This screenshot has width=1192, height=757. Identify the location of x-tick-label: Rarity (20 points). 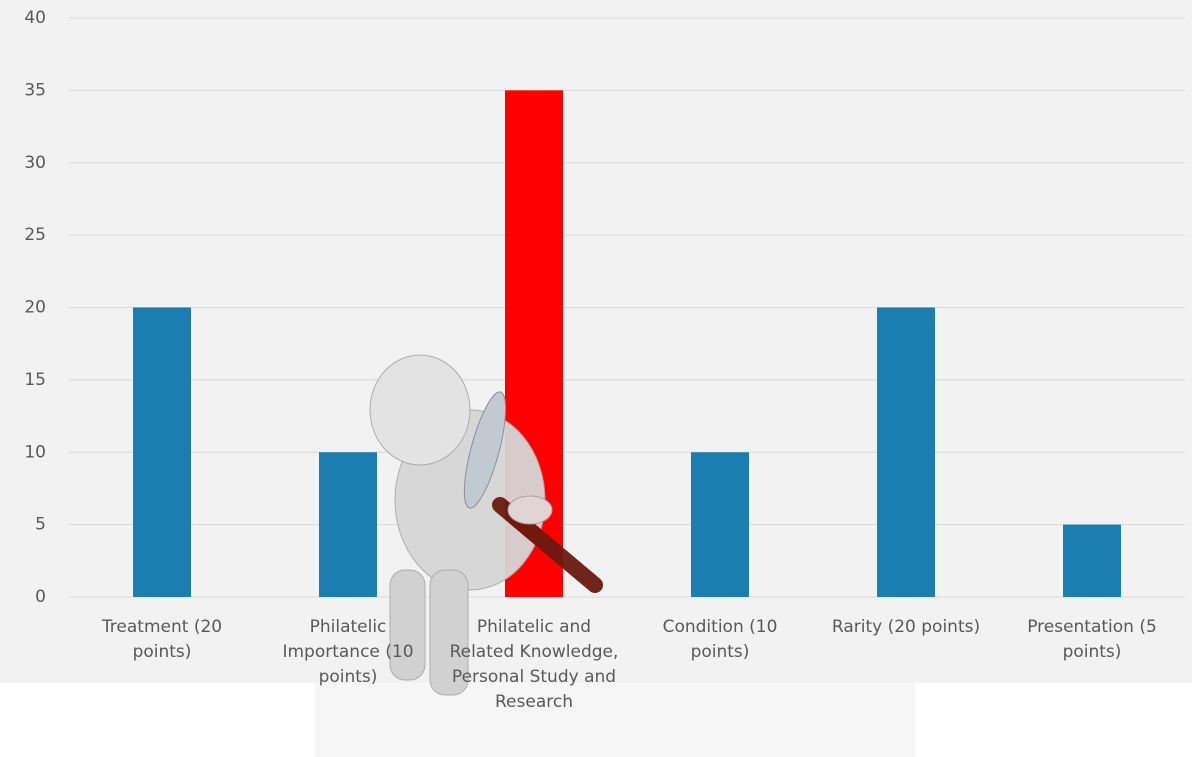
(906, 627).